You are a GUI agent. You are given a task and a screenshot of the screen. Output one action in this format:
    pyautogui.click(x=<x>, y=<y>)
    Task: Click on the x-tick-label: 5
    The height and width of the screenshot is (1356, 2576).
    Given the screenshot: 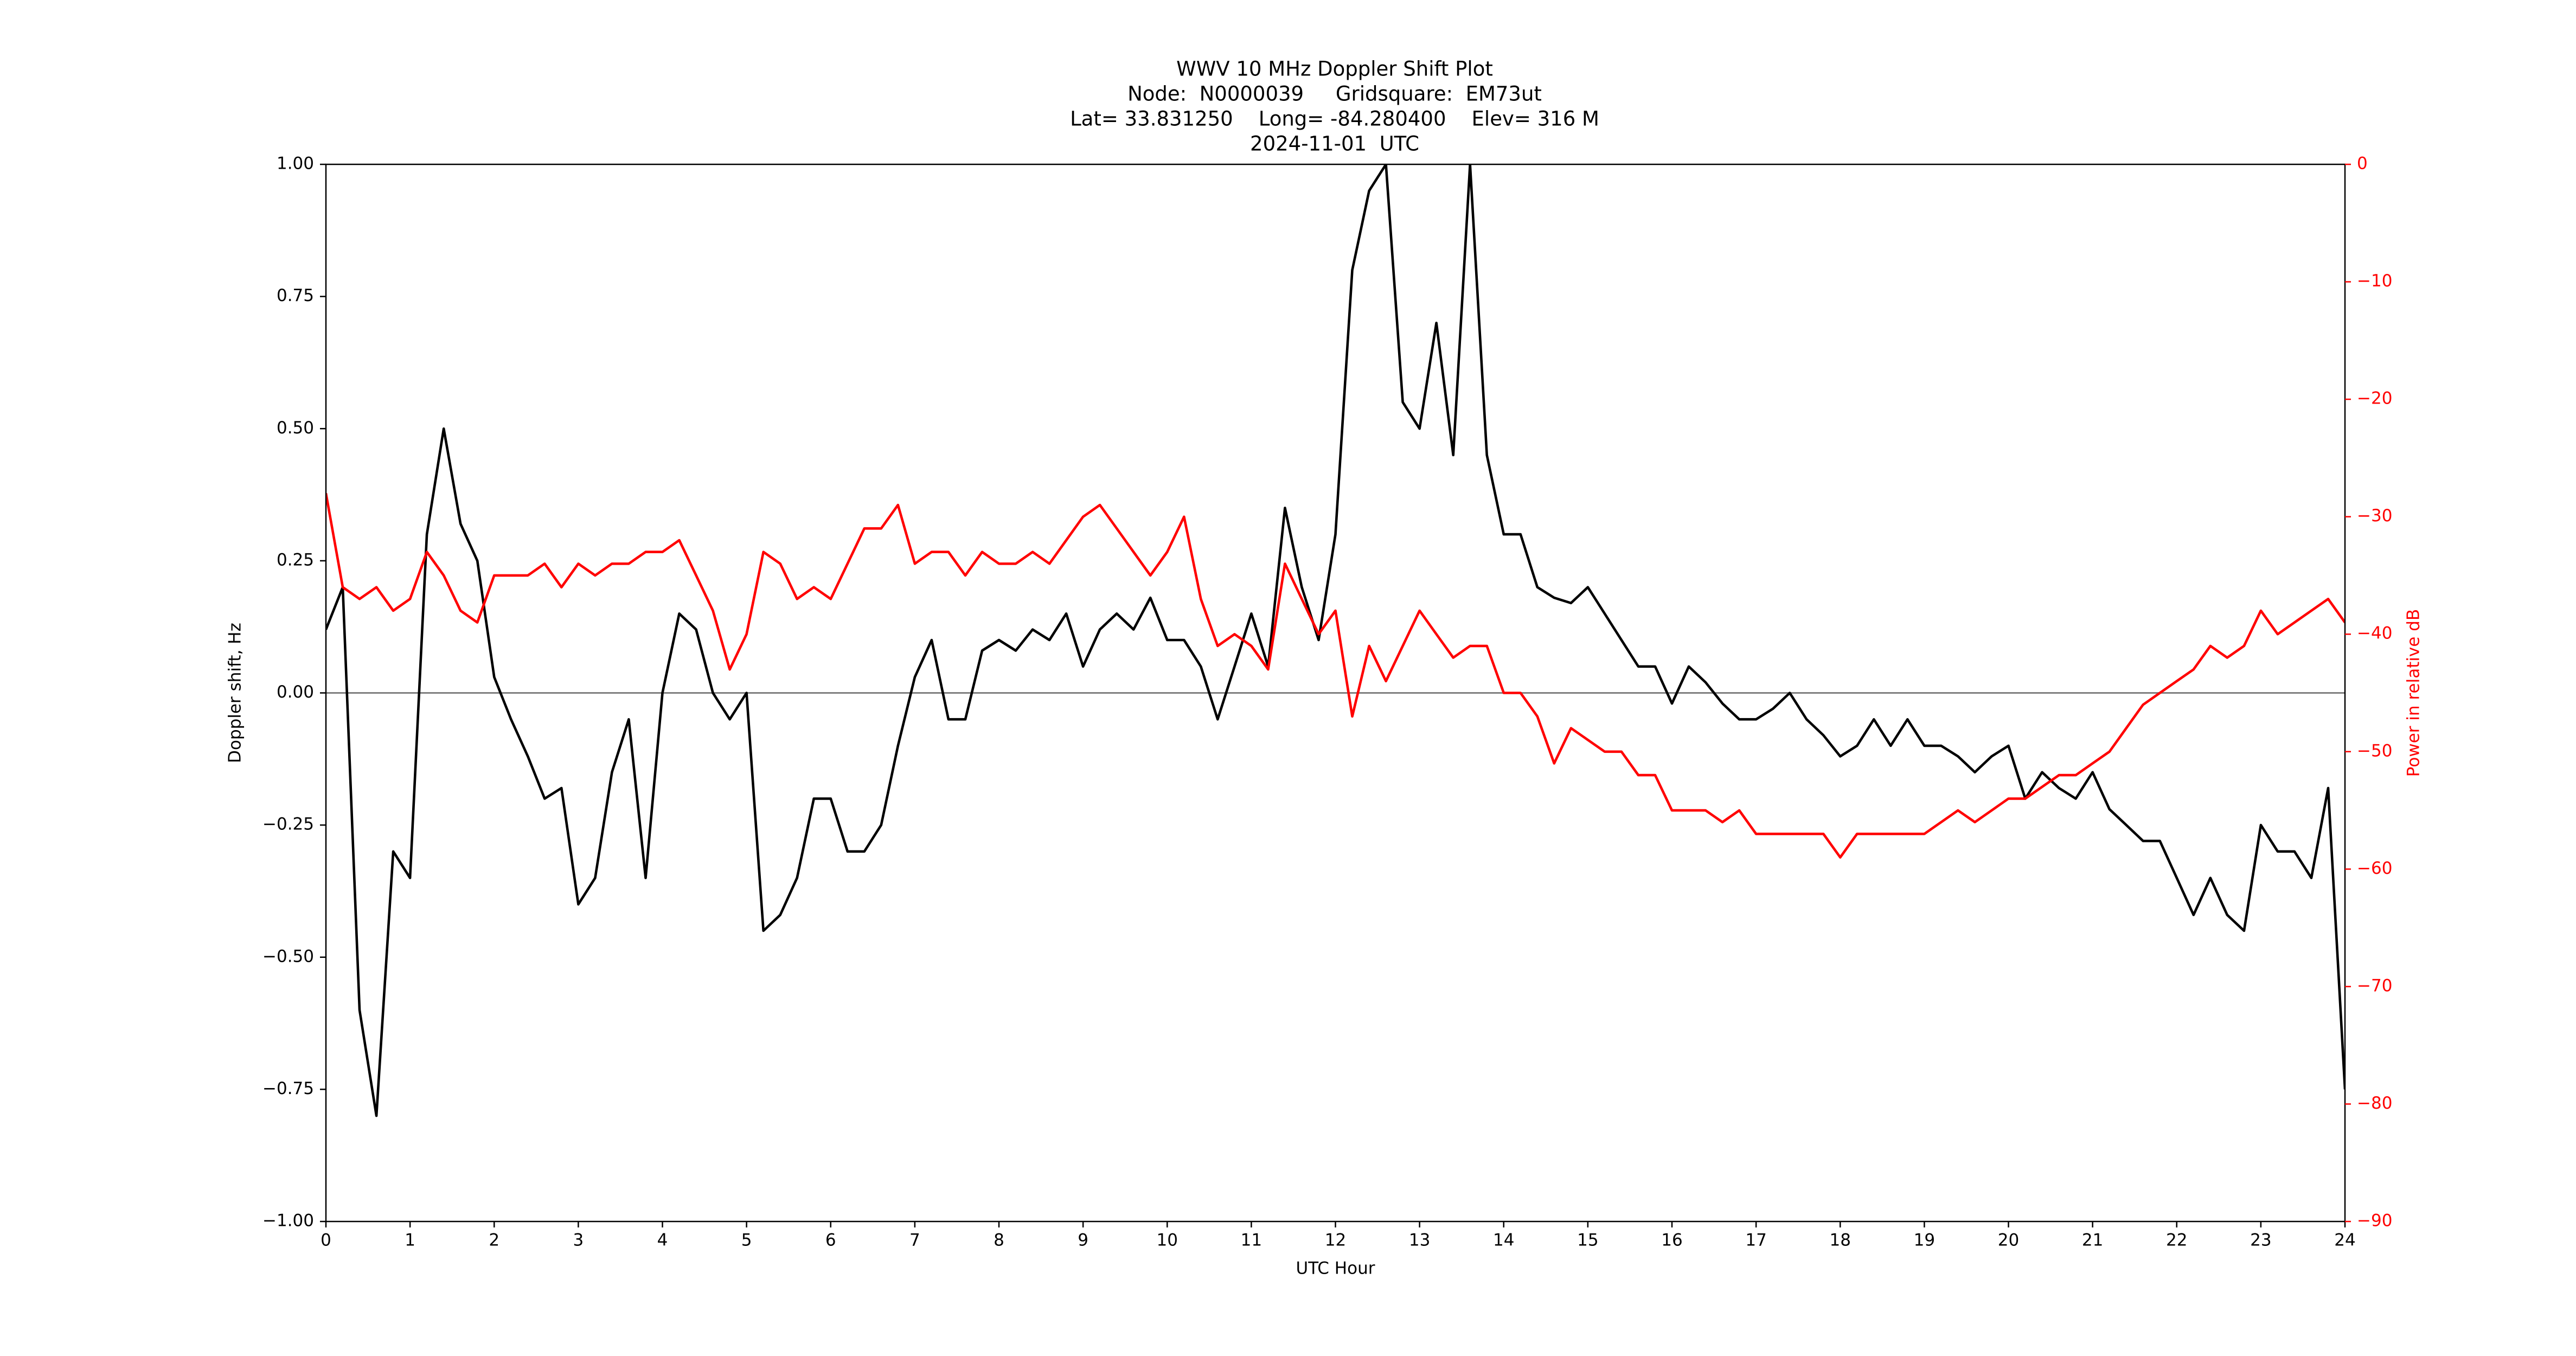 What is the action you would take?
    pyautogui.click(x=746, y=1240)
    